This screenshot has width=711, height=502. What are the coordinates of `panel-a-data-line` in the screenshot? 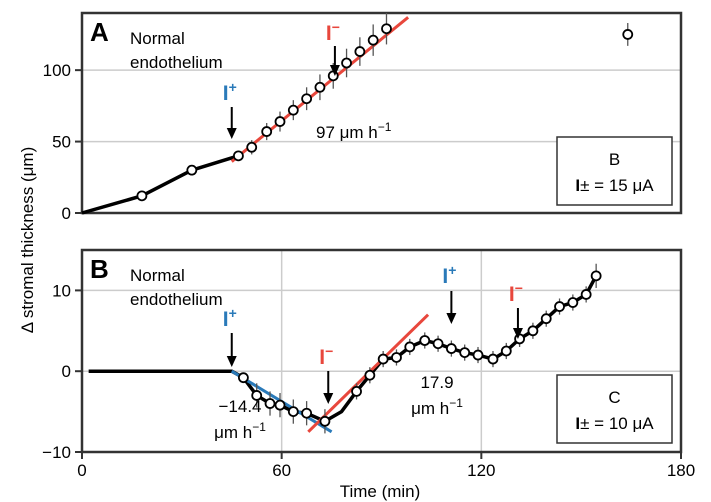 It's located at (160, 184).